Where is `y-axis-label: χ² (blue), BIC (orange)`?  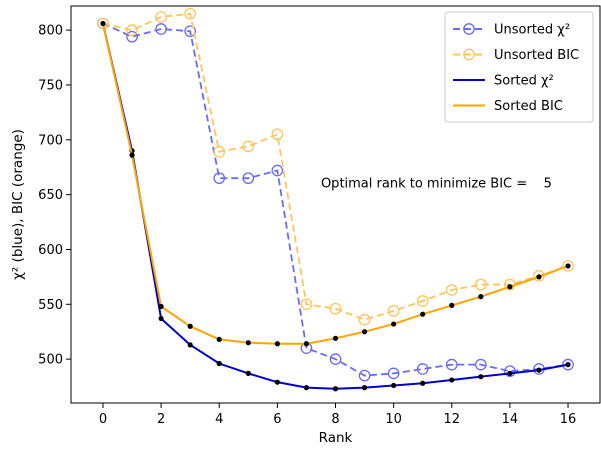
y-axis-label: χ² (blue), BIC (orange) is located at coordinates (18, 204).